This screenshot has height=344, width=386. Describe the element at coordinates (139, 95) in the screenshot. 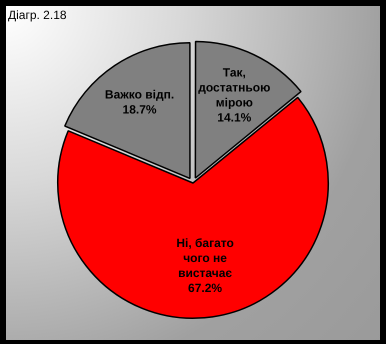

I see `slice-label: Важко відп.` at that location.